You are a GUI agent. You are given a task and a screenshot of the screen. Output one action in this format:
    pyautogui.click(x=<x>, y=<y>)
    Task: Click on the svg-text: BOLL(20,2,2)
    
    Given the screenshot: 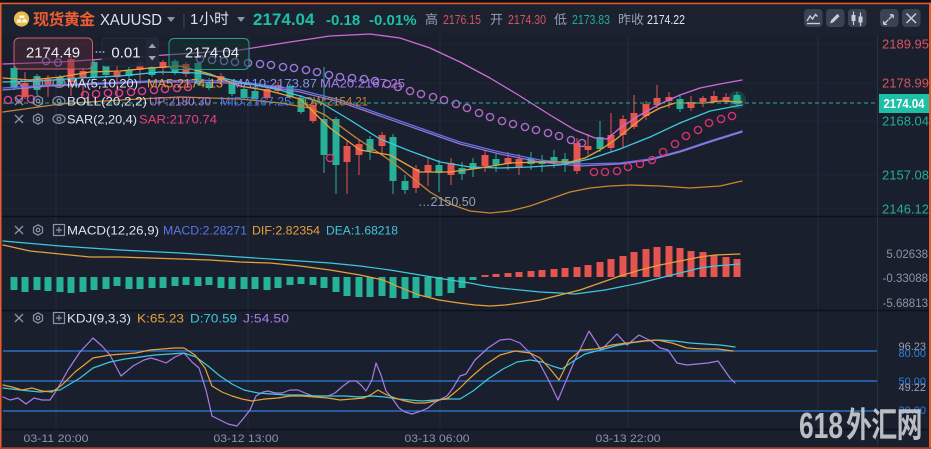 What is the action you would take?
    pyautogui.click(x=107, y=101)
    